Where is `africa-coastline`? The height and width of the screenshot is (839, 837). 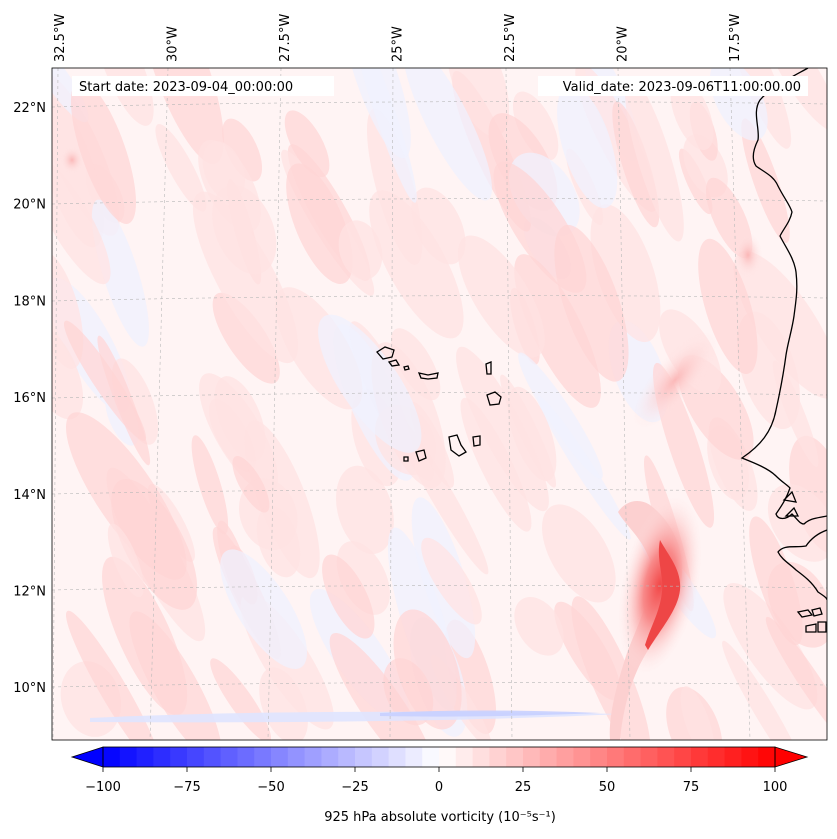
africa-coastline is located at coordinates (783, 296).